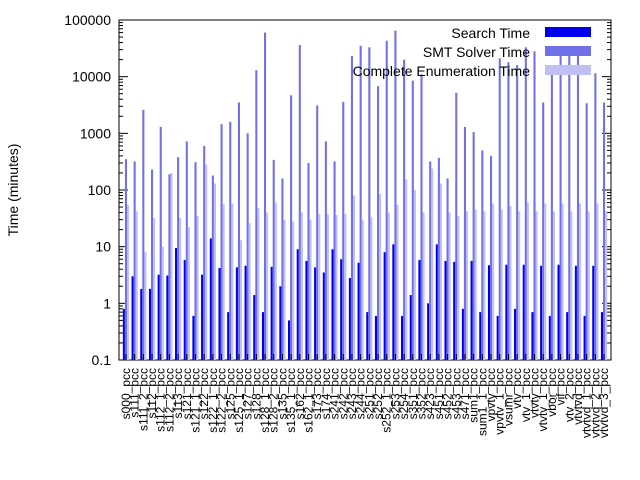 The width and height of the screenshot is (640, 480). I want to click on x-tick-label: s453_pcc, so click(456, 393).